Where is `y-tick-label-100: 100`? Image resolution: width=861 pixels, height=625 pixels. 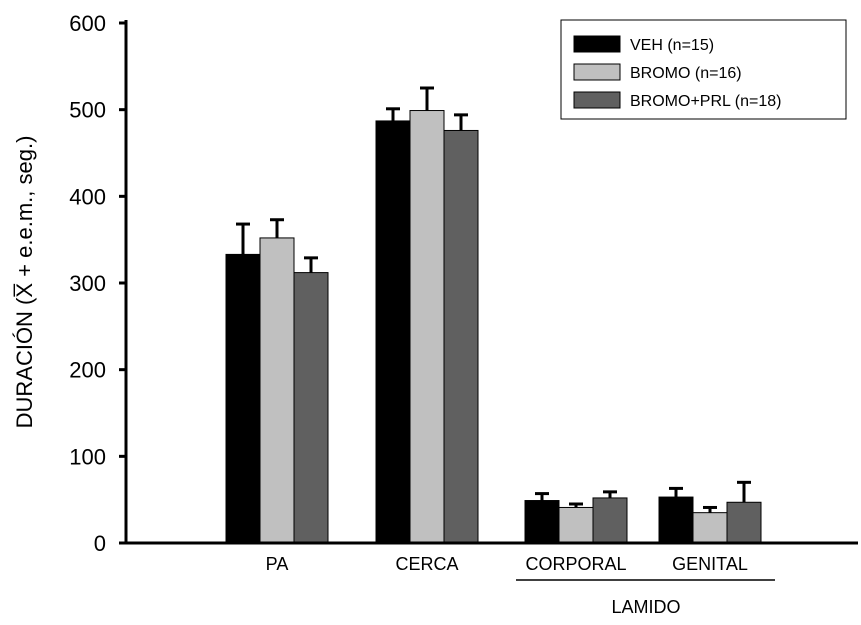 y-tick-label-100: 100 is located at coordinates (87, 456).